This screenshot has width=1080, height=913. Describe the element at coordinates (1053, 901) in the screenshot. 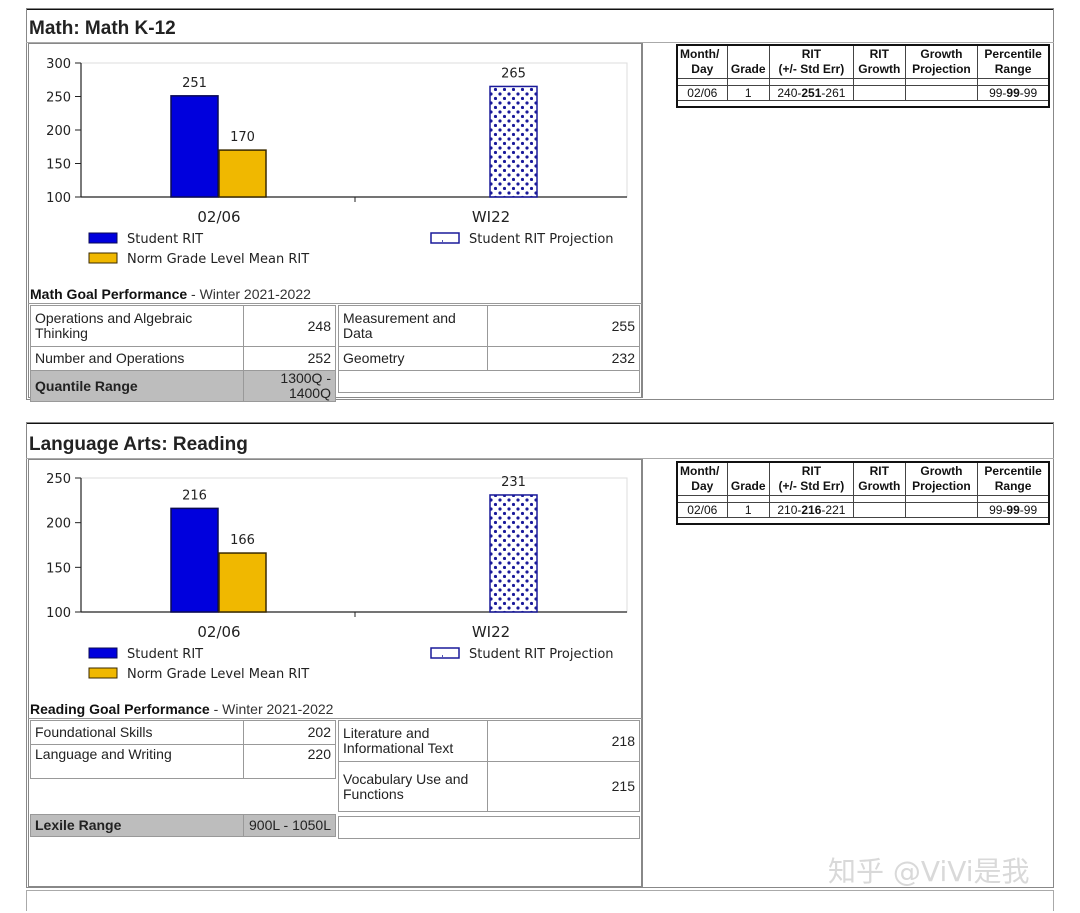

I see `bottom-right-edge` at that location.